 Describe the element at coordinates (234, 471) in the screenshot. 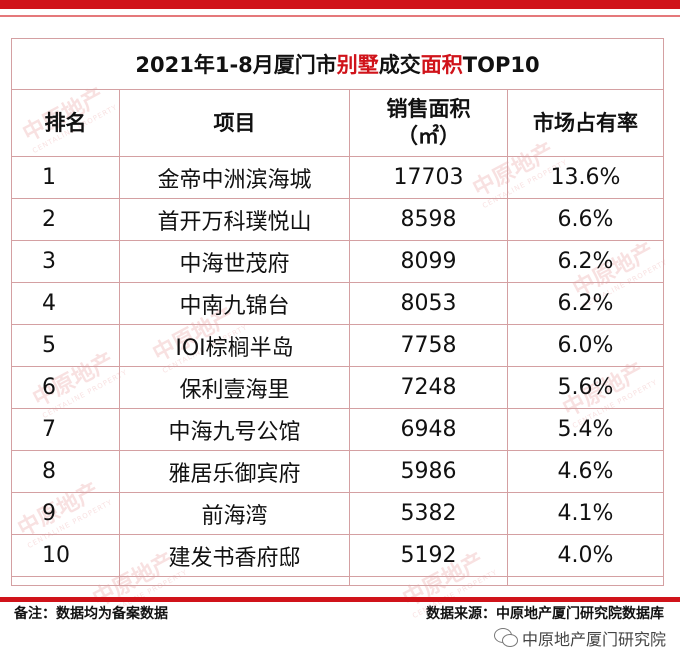

I see `cell-project: 雅居乐御宾府` at that location.